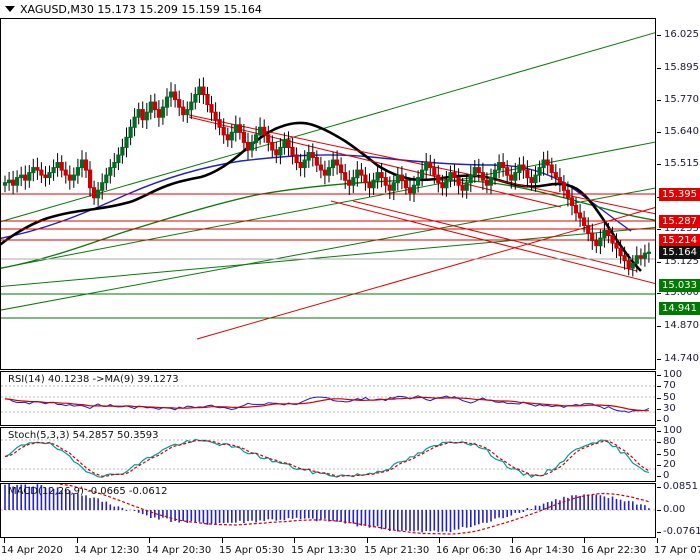 This screenshot has height=560, width=700. Describe the element at coordinates (679, 240) in the screenshot. I see `price-marker-resistance: 15.214` at that location.